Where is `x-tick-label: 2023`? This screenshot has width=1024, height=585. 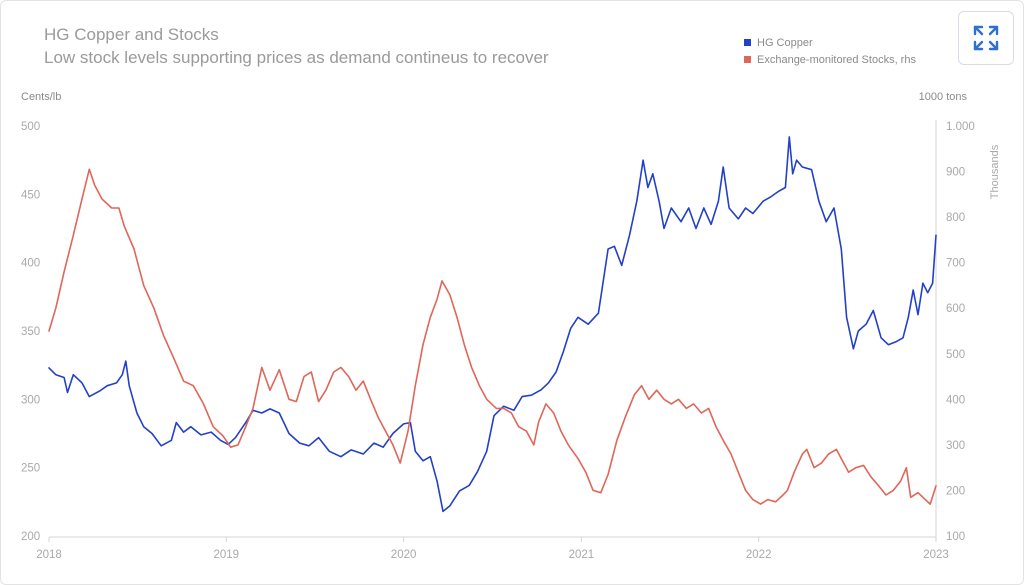
x-tick-label: 2023 is located at coordinates (936, 555).